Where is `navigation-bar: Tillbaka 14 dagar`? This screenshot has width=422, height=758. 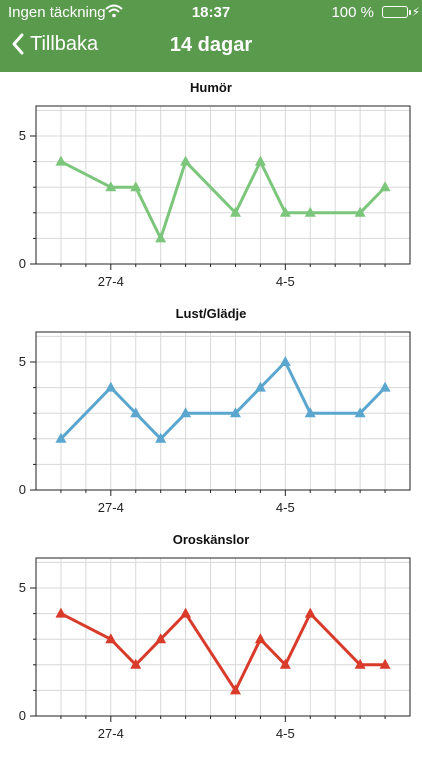
navigation-bar: Tillbaka 14 dagar is located at coordinates (211, 48).